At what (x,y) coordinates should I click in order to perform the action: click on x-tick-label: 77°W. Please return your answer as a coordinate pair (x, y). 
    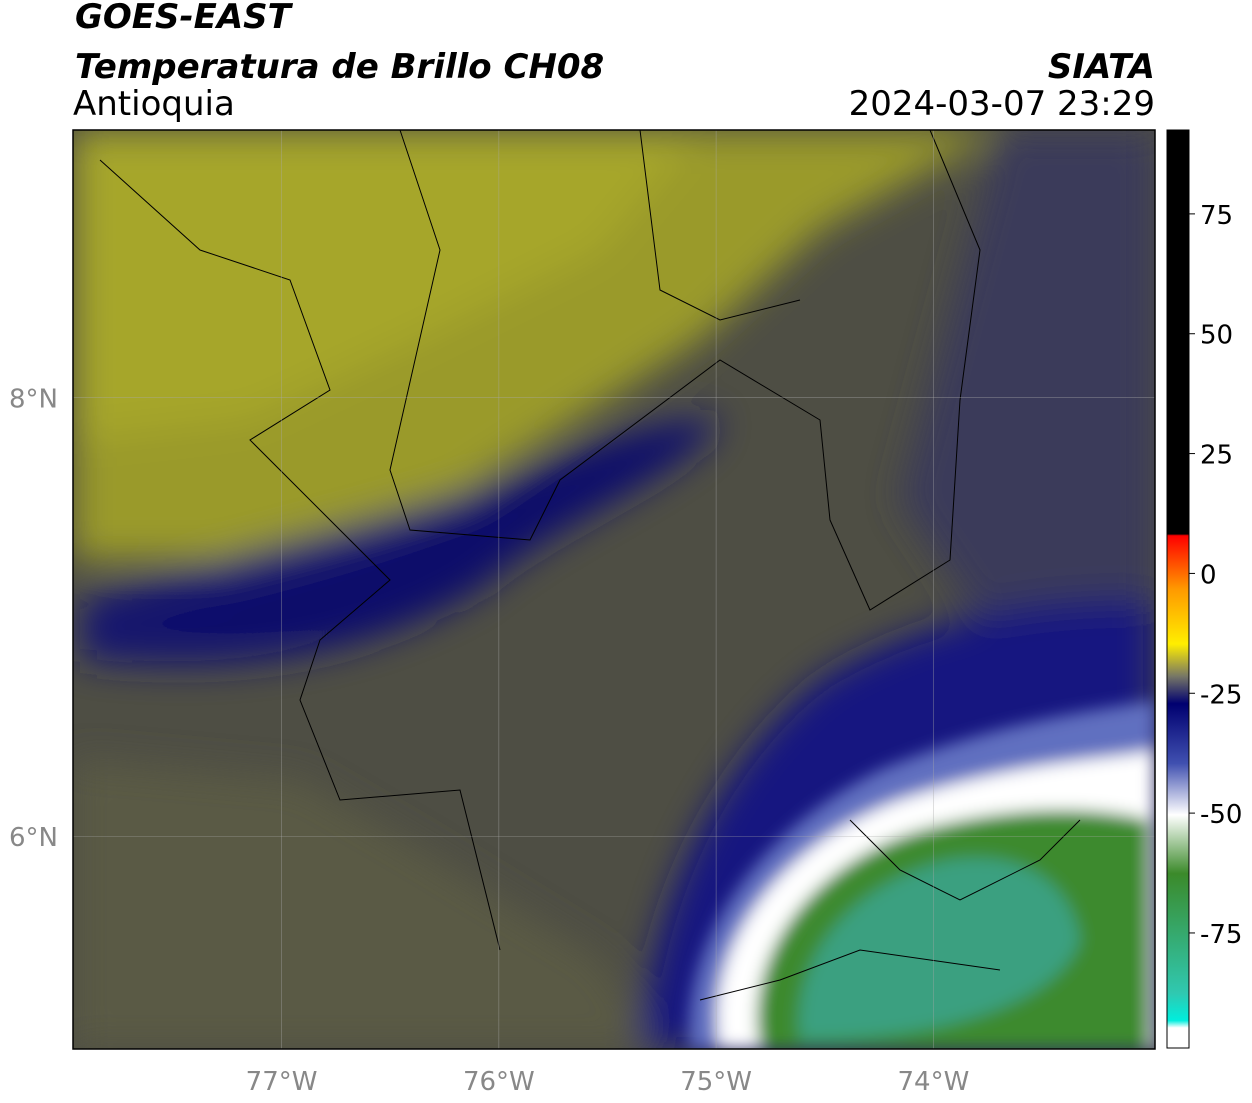
    Looking at the image, I should click on (282, 1082).